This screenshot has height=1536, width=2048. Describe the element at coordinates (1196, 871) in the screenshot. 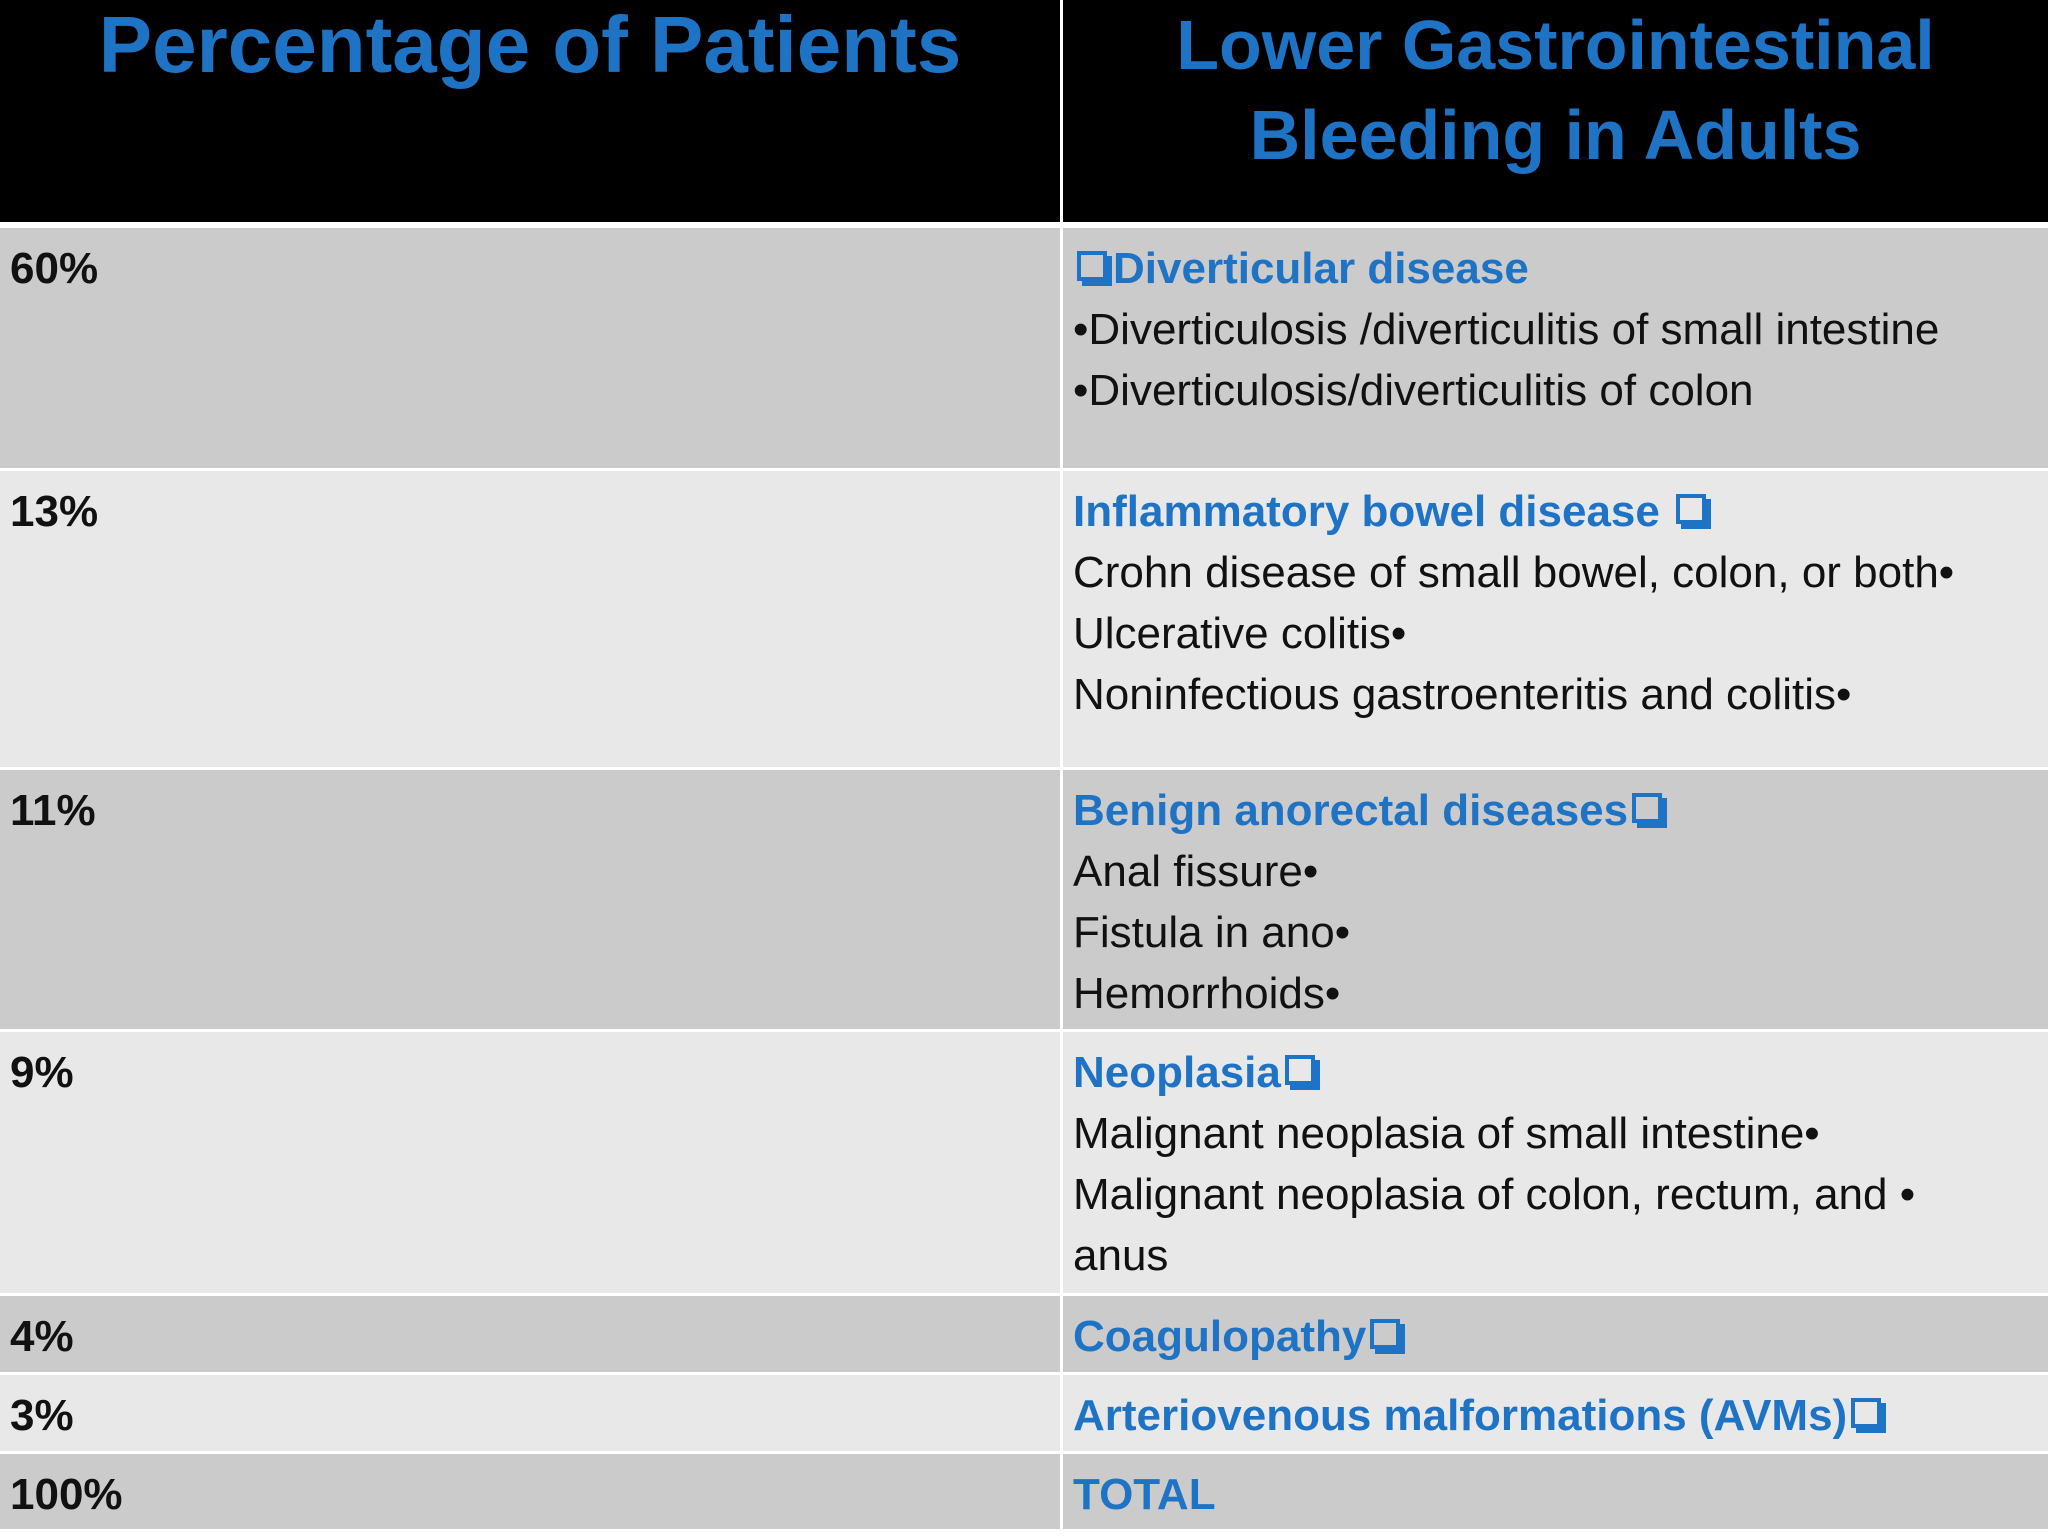

I see `cause-item: Anal fissure•` at that location.